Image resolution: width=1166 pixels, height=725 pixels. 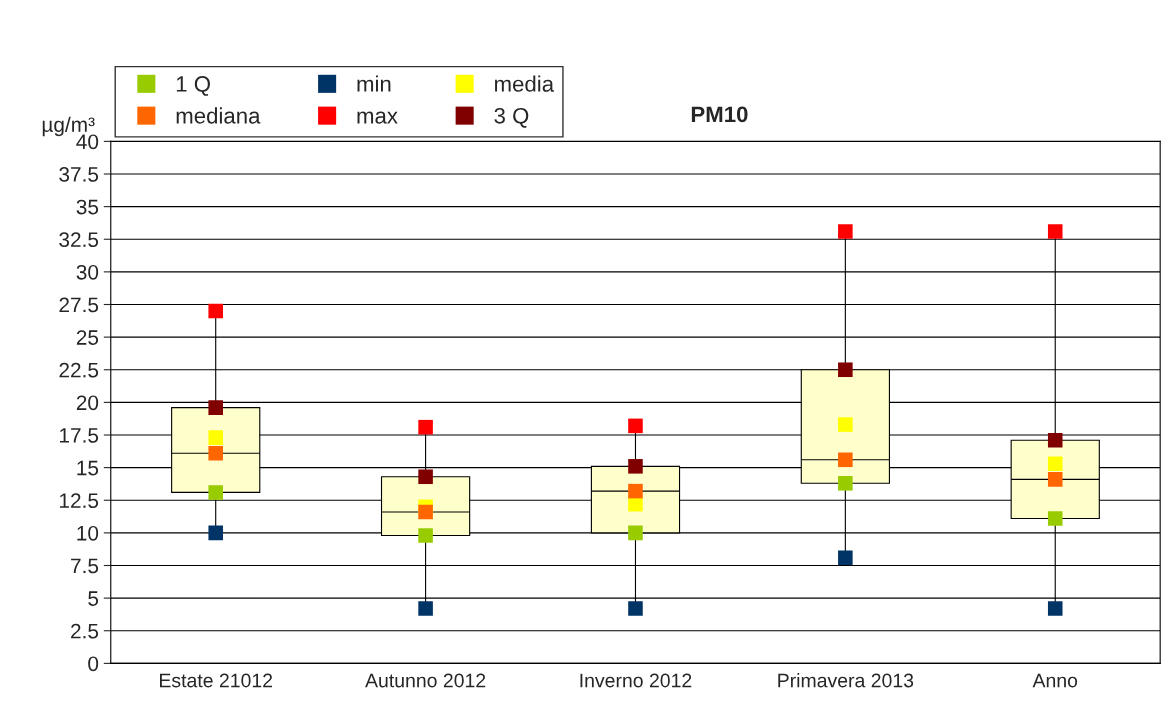 What do you see at coordinates (636, 680) in the screenshot?
I see `x-tick-label: Inverno 2012` at bounding box center [636, 680].